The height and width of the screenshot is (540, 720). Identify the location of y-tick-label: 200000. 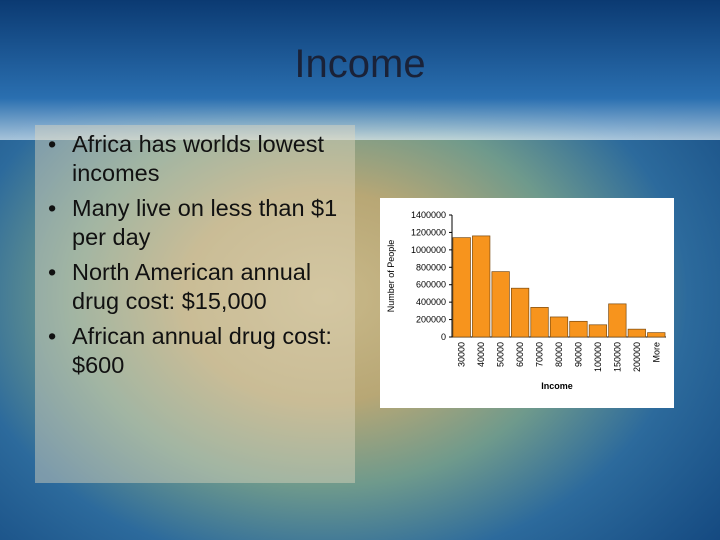
(431, 320).